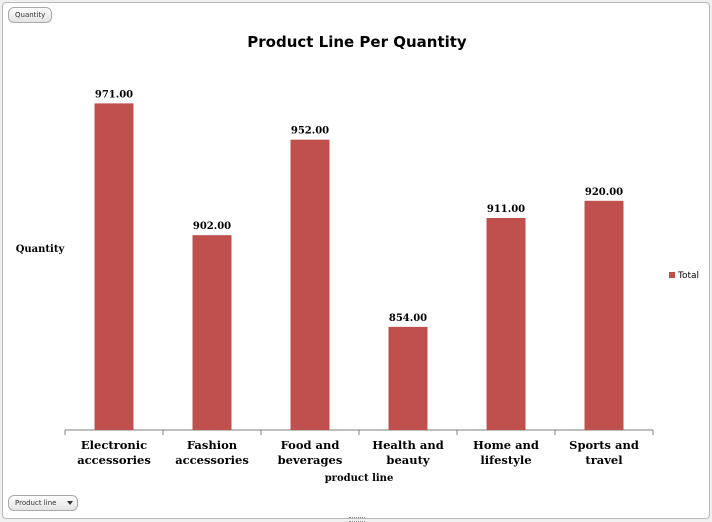 This screenshot has height=522, width=712. What do you see at coordinates (310, 131) in the screenshot?
I see `data-label: 952.00` at bounding box center [310, 131].